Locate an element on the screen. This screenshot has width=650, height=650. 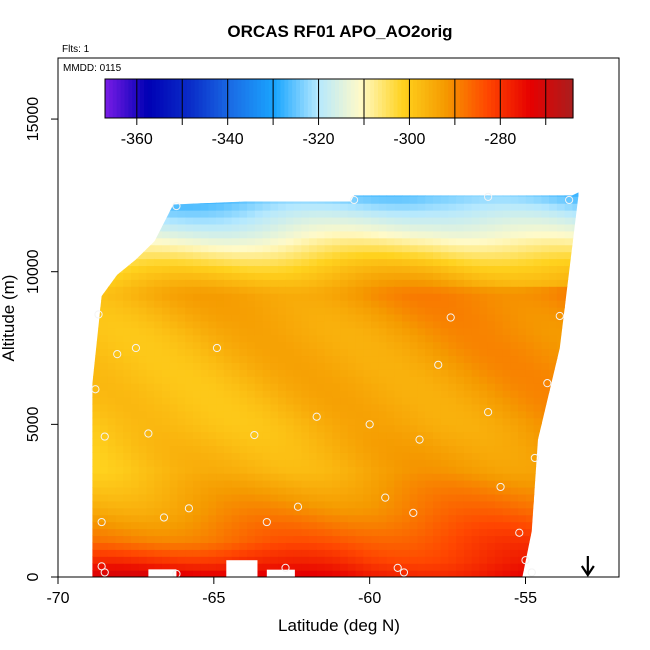
colorbar-segment is located at coordinates (111, 98).